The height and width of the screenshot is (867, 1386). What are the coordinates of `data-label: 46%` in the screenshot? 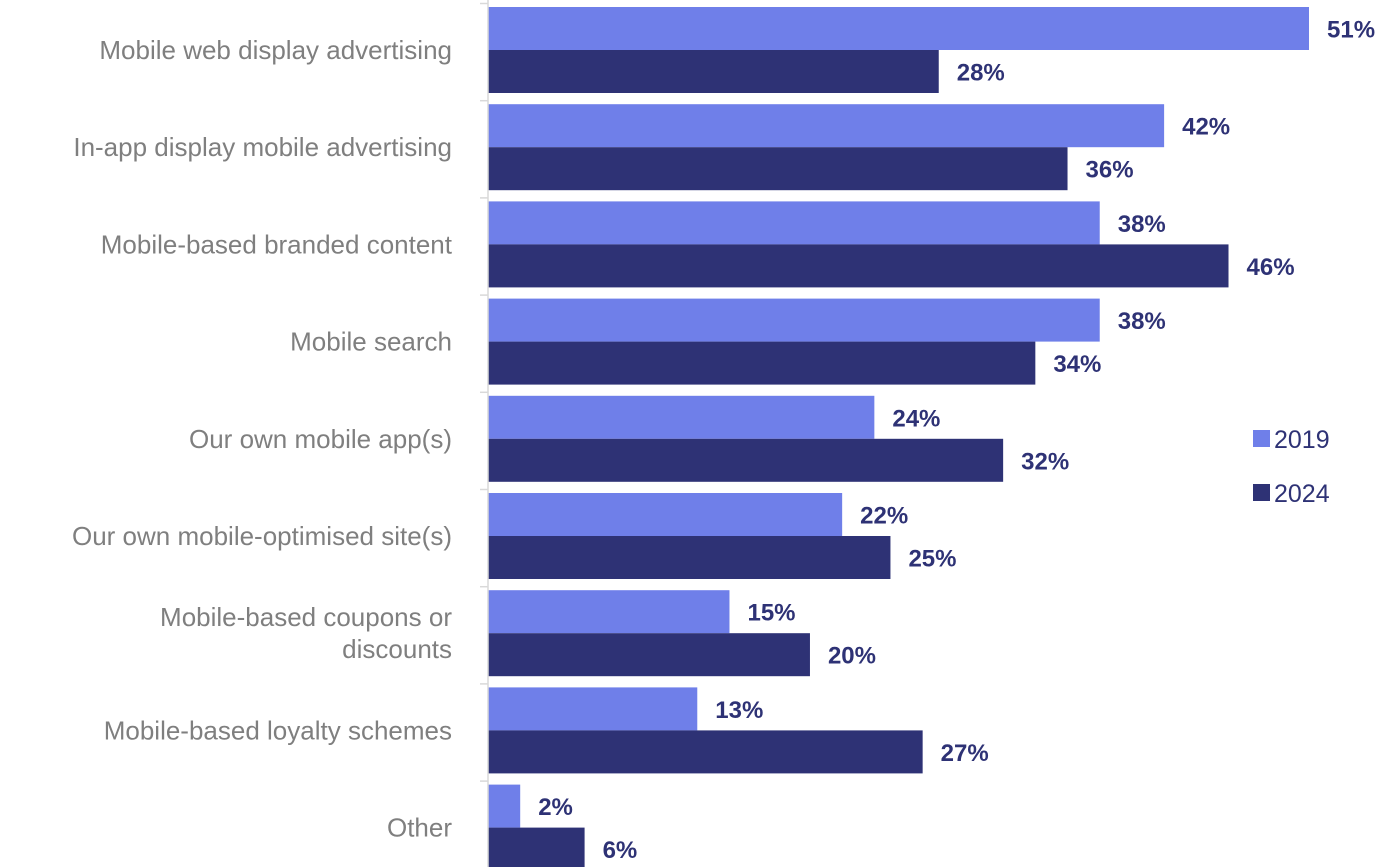 It's located at (1271, 267).